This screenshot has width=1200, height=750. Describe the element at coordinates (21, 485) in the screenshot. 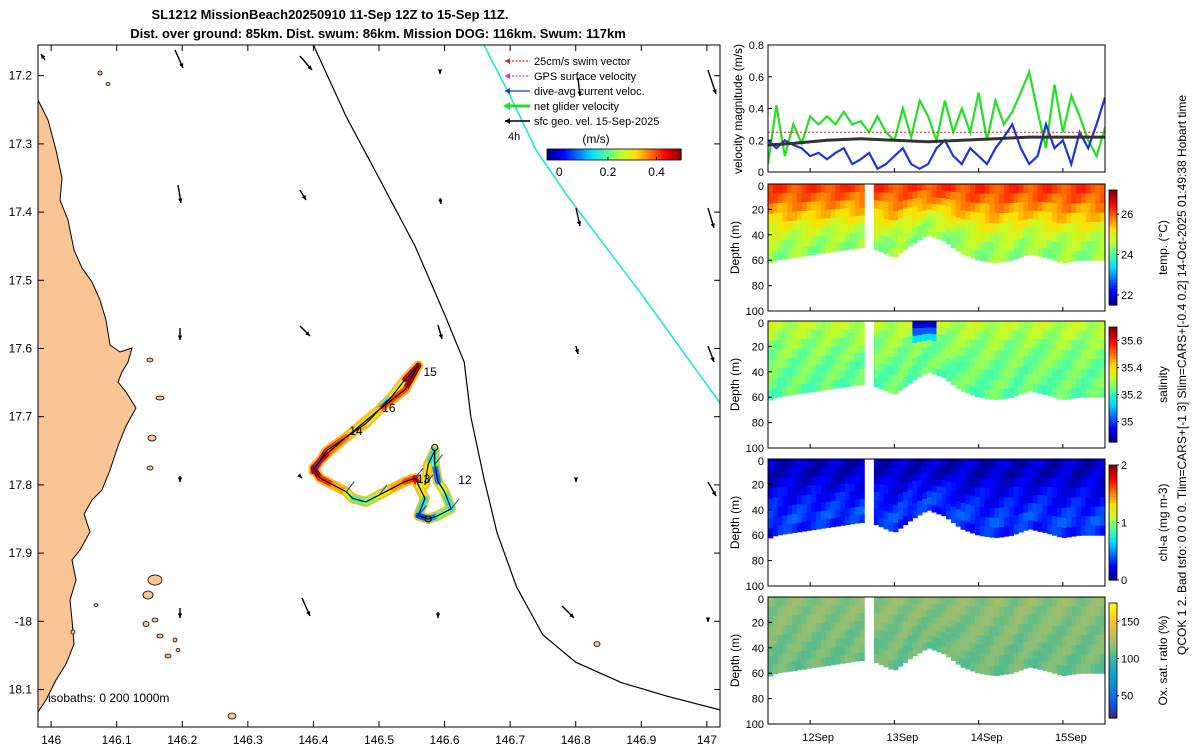

I see `map-ytick-label: 17.8` at that location.